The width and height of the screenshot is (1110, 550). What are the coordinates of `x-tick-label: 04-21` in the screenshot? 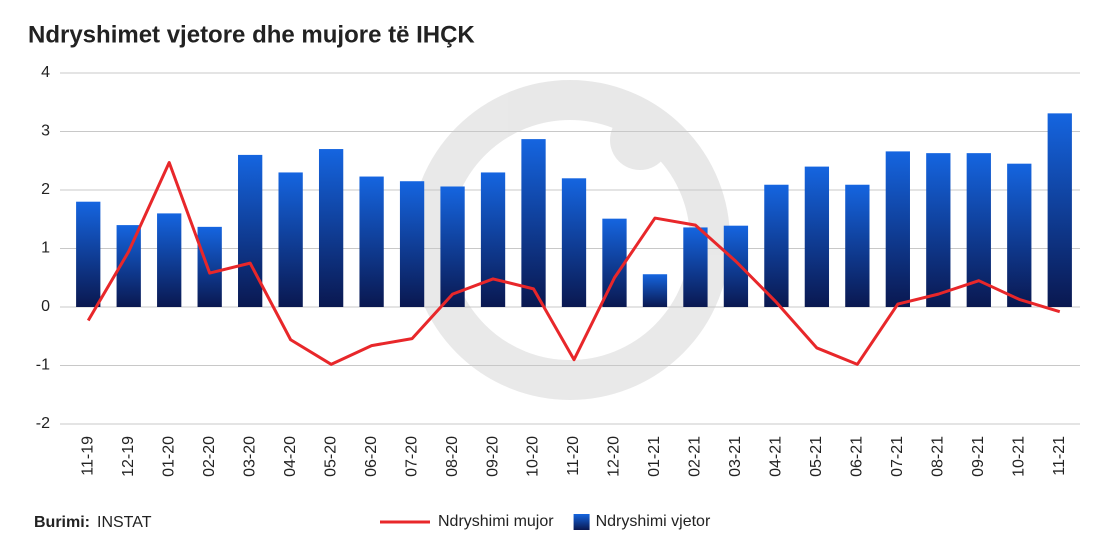 It's located at (776, 456).